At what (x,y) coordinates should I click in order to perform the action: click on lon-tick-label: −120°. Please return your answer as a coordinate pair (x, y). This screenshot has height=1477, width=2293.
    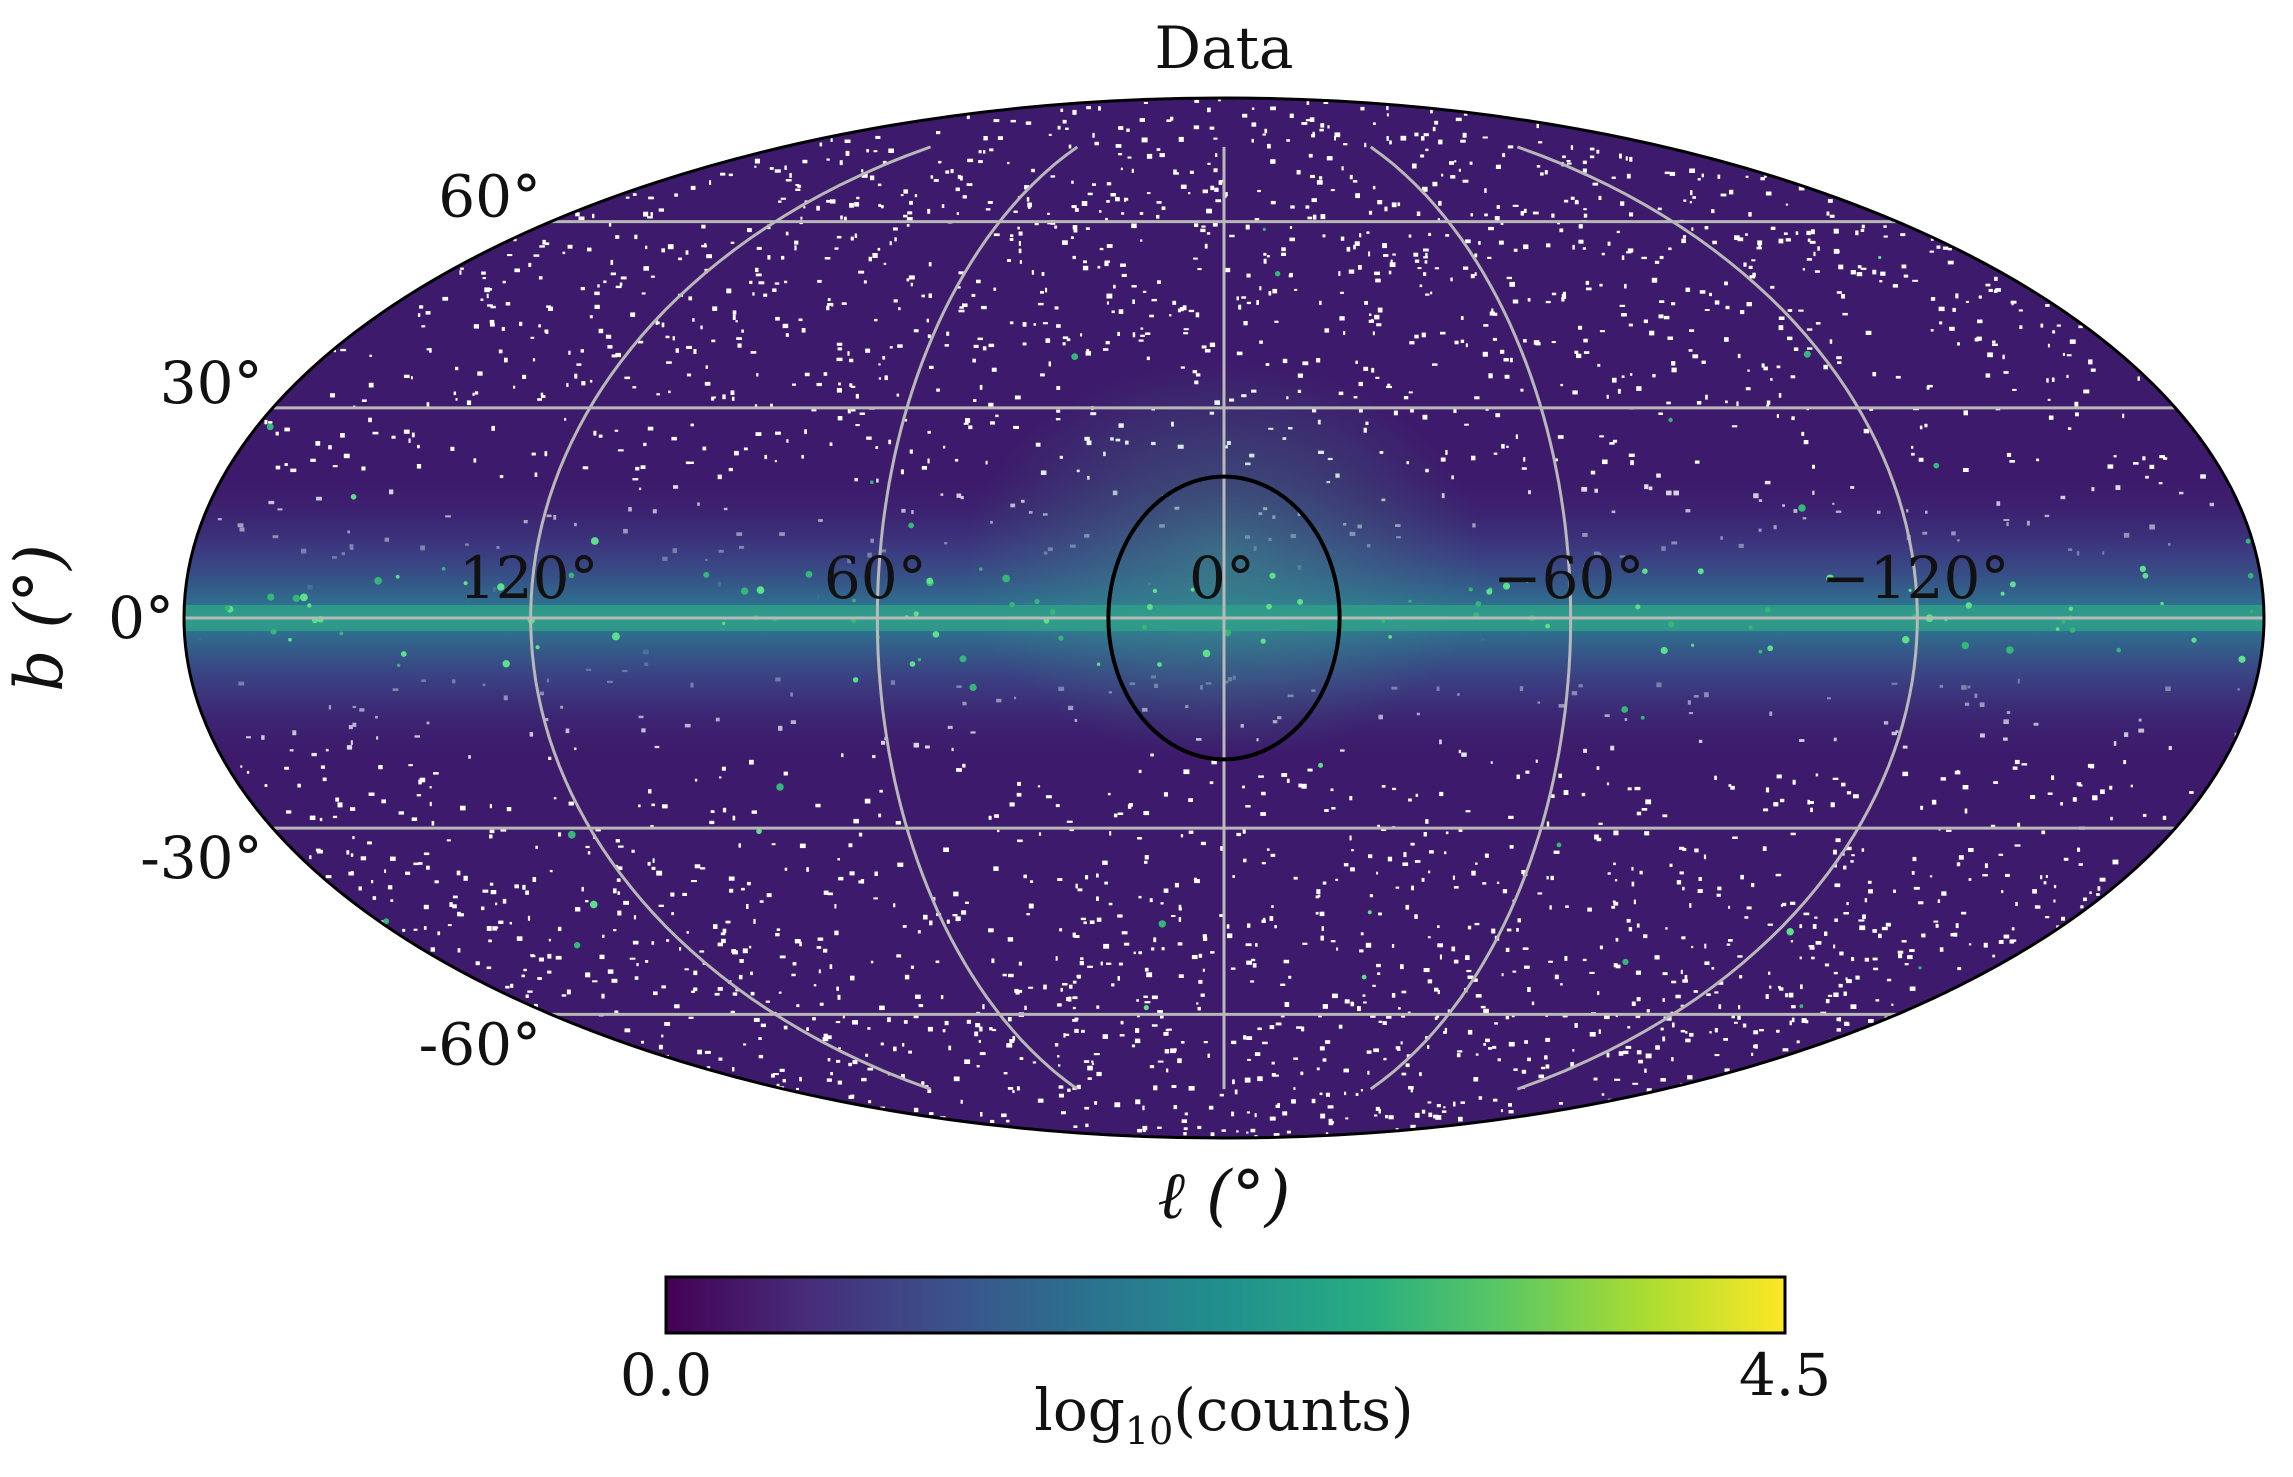
    Looking at the image, I should click on (1915, 578).